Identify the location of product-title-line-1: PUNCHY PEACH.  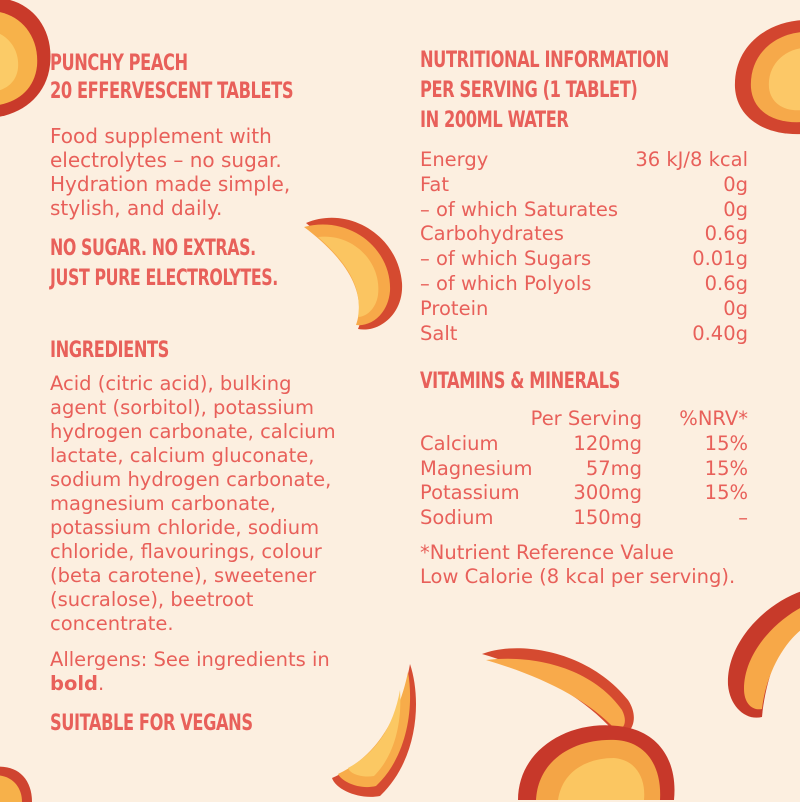
(119, 63).